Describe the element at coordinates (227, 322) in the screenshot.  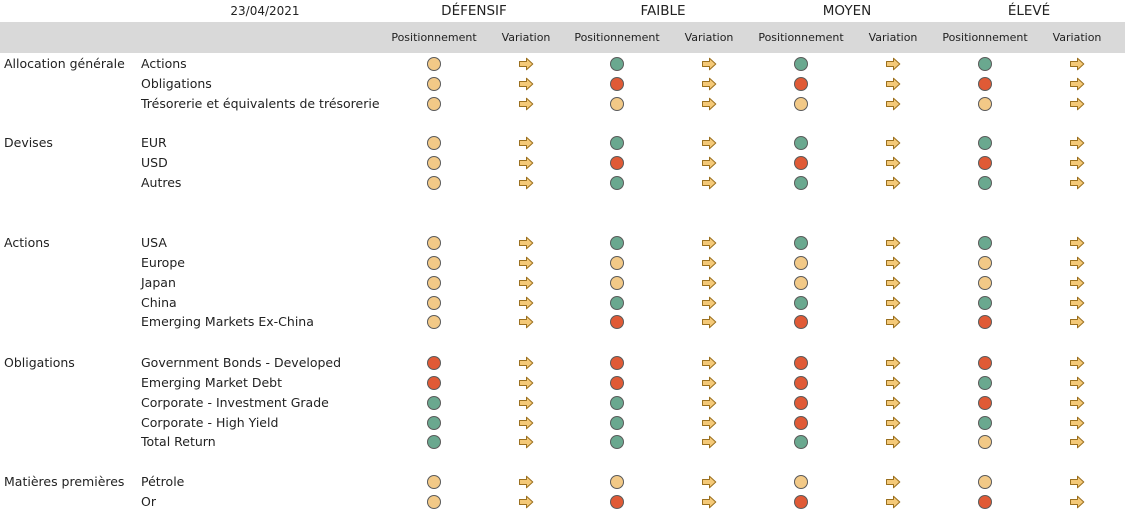
I see `asset-label: Emerging Markets Ex-China` at that location.